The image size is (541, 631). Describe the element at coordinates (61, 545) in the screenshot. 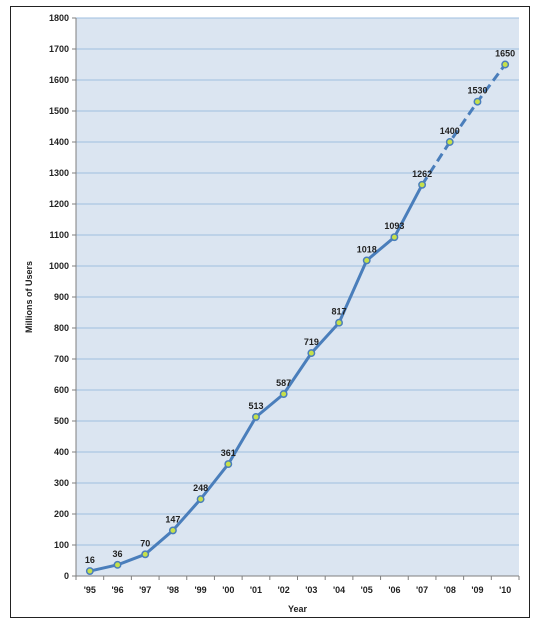

I see `y-tick-label: 100` at that location.